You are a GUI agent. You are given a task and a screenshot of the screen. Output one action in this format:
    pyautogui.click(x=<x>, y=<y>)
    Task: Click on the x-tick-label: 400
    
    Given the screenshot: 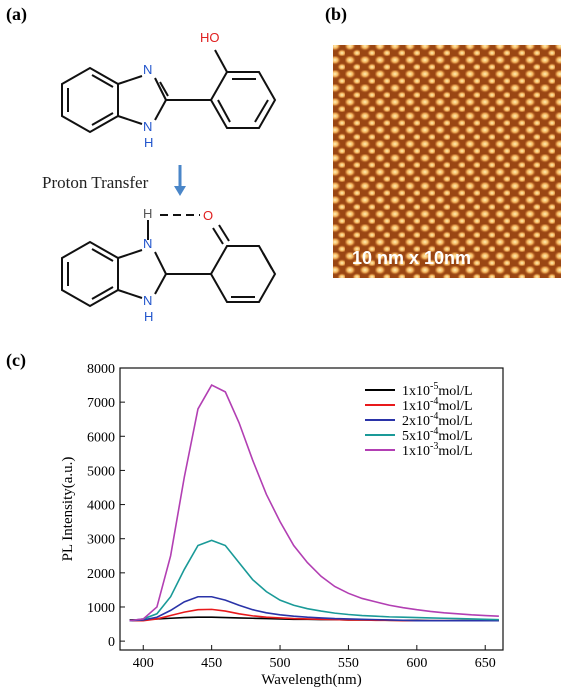 What is the action you would take?
    pyautogui.click(x=143, y=663)
    